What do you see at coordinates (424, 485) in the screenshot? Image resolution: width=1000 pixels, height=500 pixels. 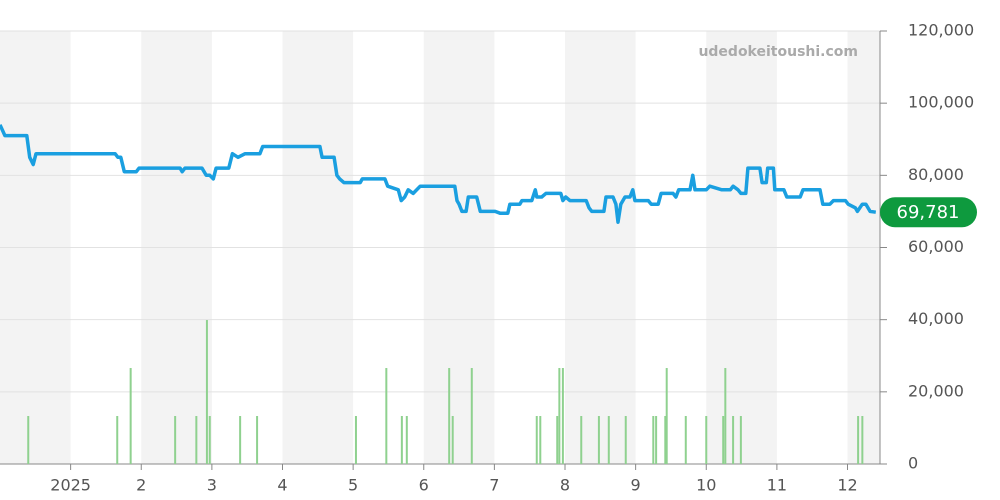 I see `x-tick-label: 6` at bounding box center [424, 485].